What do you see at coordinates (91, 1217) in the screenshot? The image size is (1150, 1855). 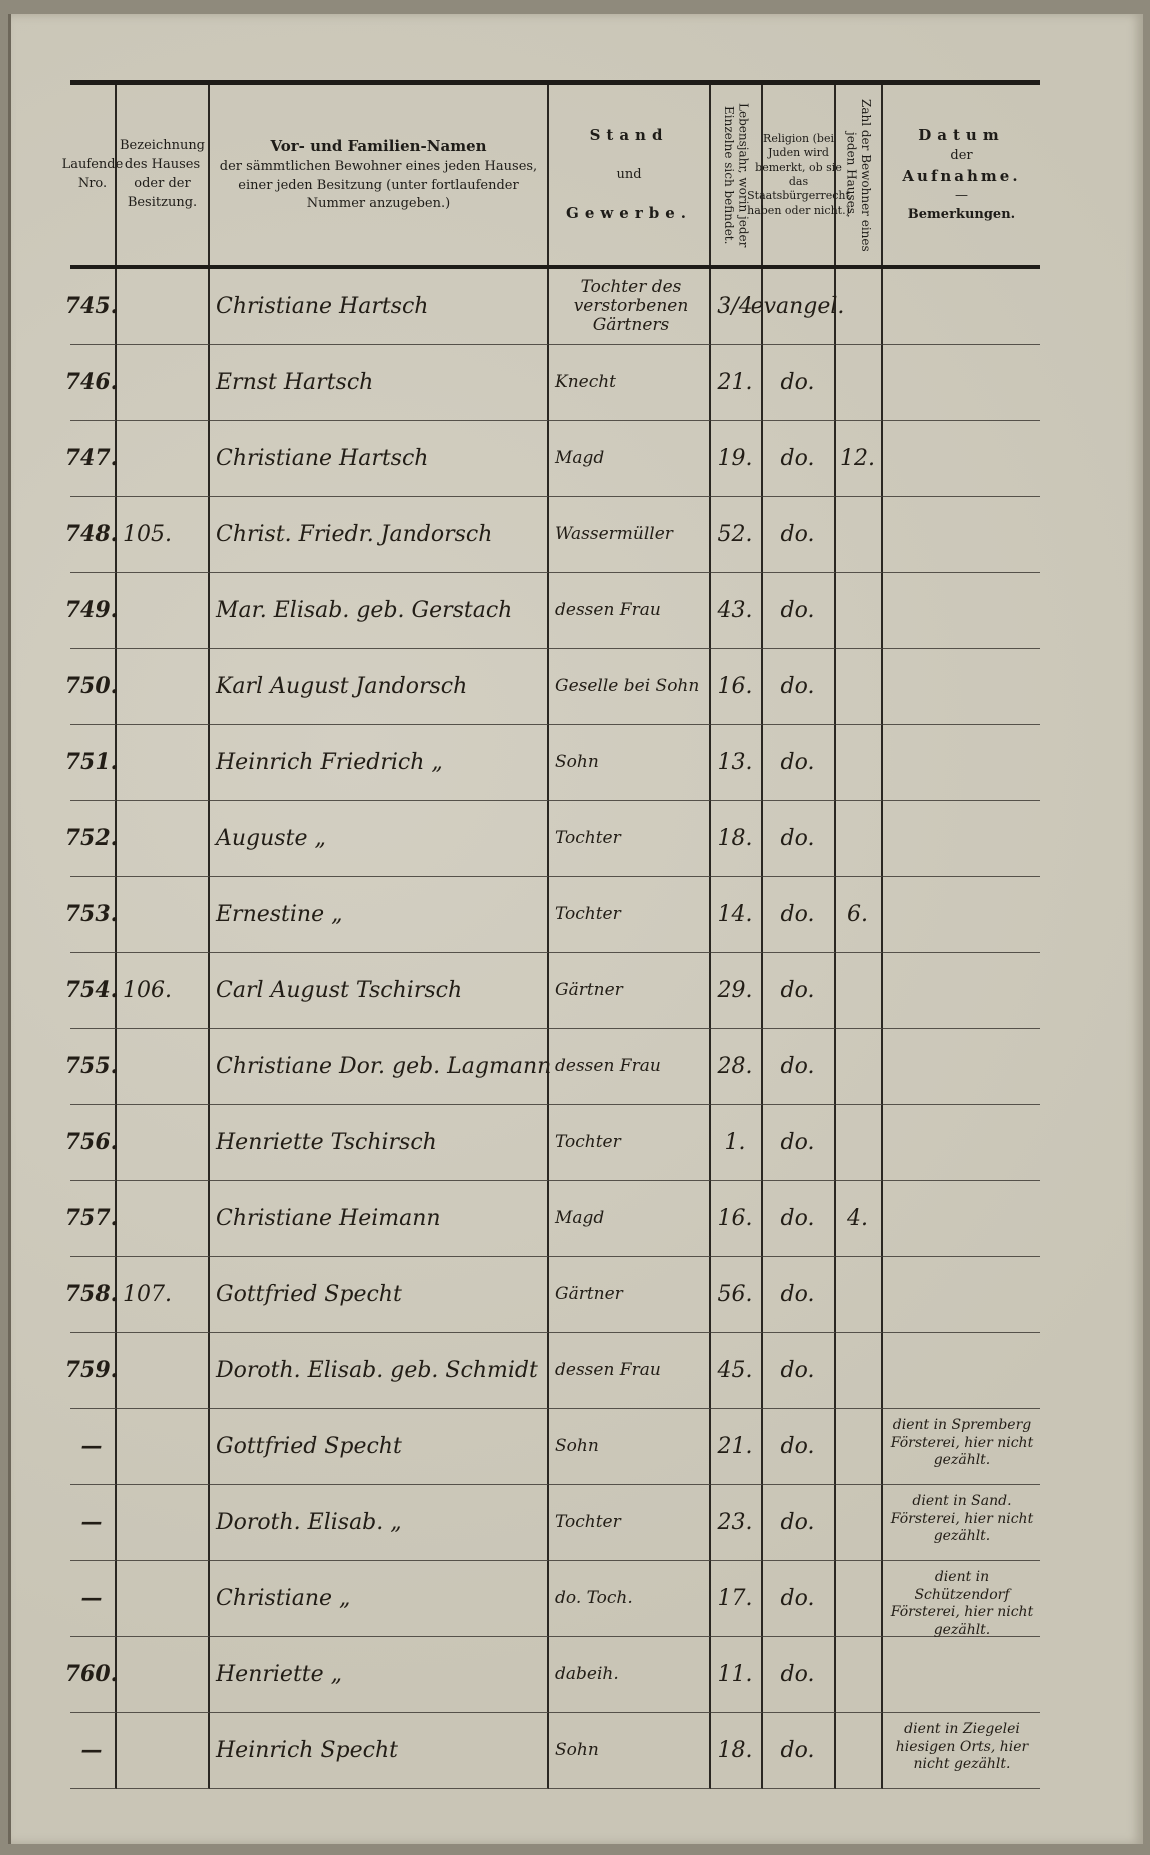 I see `row-number: 757.` at bounding box center [91, 1217].